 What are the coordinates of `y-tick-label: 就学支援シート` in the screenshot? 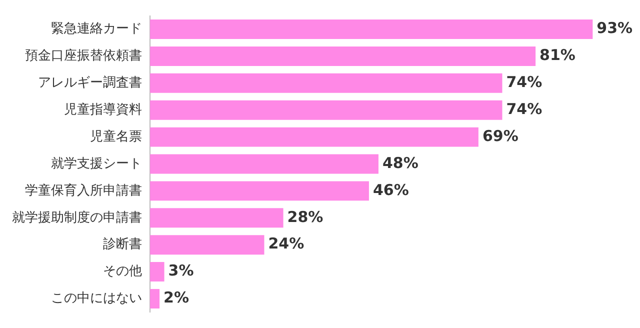 It's located at (96, 164).